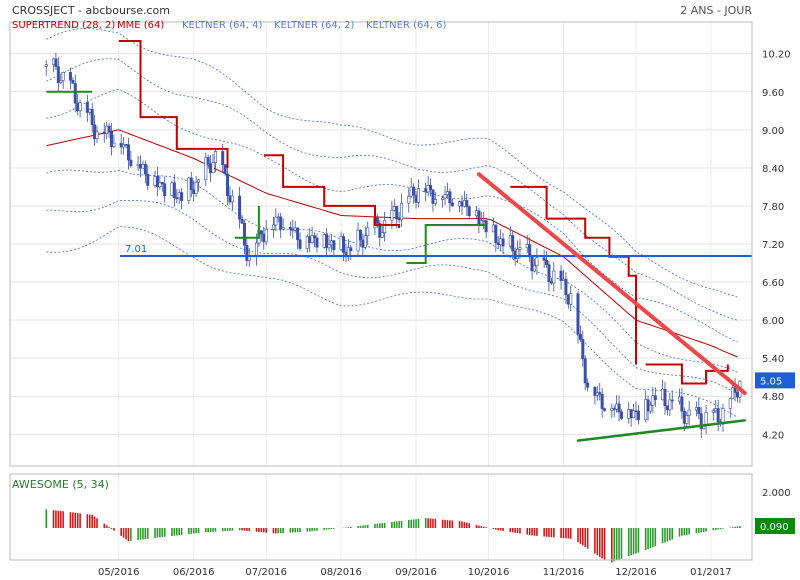 This screenshot has width=800, height=580. Describe the element at coordinates (60, 484) in the screenshot. I see `ao-title: AWESOME (5, 34)` at that location.